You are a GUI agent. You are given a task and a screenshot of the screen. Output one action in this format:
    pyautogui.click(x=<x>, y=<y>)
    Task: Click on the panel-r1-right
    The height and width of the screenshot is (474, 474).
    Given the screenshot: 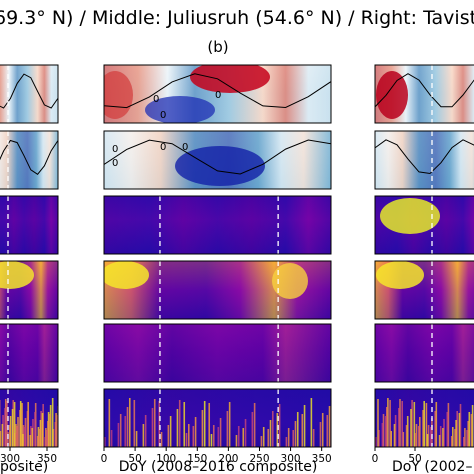 What is the action you would take?
    pyautogui.click(x=424, y=94)
    